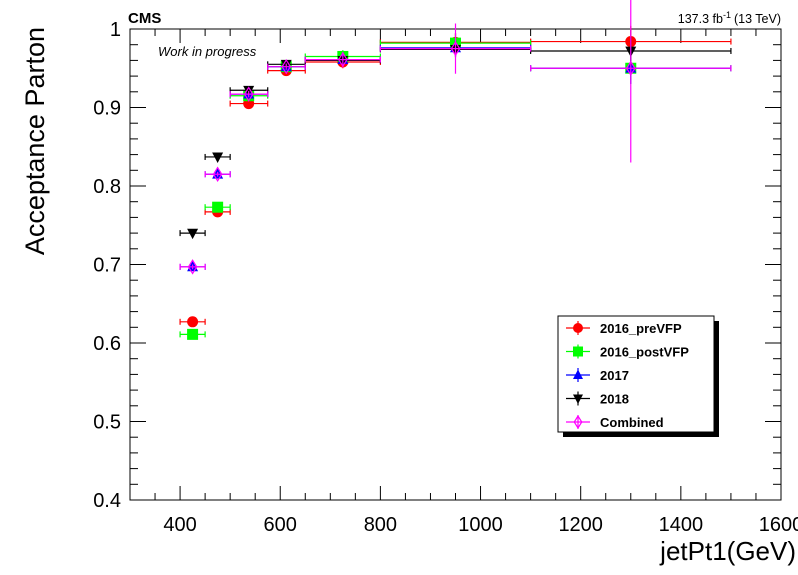 This screenshot has height=575, width=798. I want to click on y-tick-label: 0.5, so click(107, 423).